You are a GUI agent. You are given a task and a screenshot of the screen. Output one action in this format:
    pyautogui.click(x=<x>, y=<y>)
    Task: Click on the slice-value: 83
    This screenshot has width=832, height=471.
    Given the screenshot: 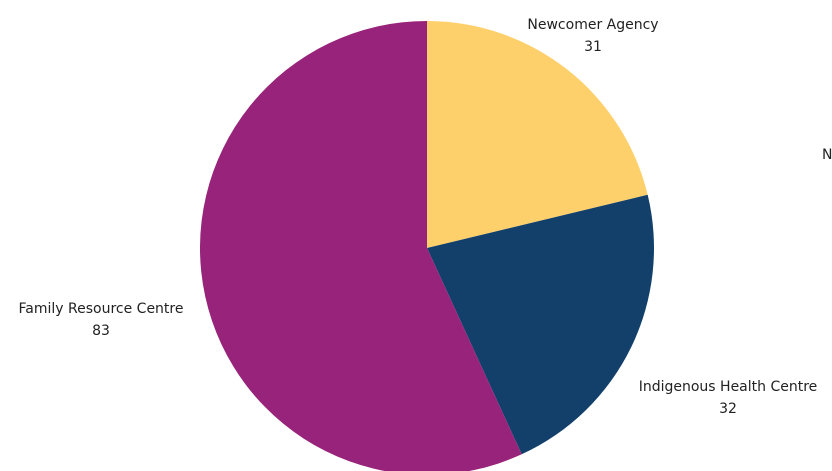 What is the action you would take?
    pyautogui.click(x=101, y=331)
    